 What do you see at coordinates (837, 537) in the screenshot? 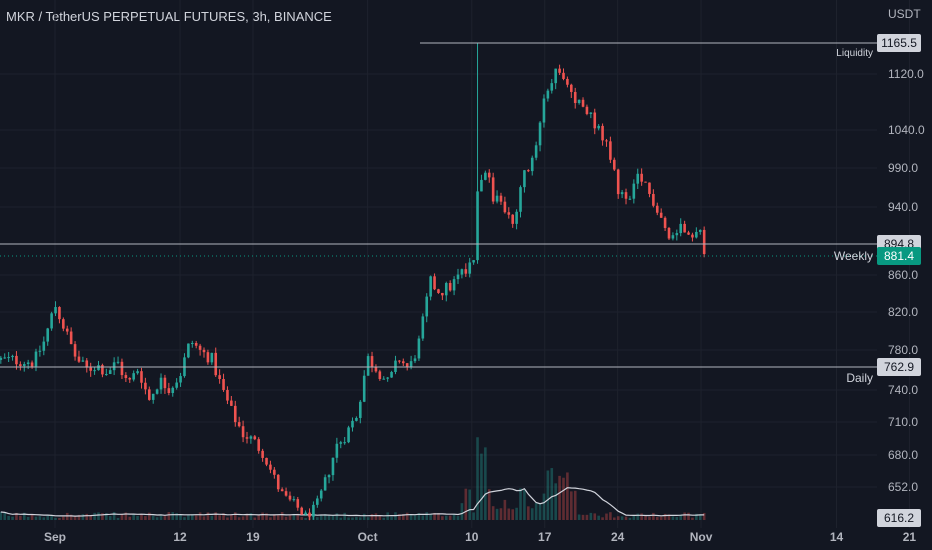
I see `time-tick-label: 14` at bounding box center [837, 537].